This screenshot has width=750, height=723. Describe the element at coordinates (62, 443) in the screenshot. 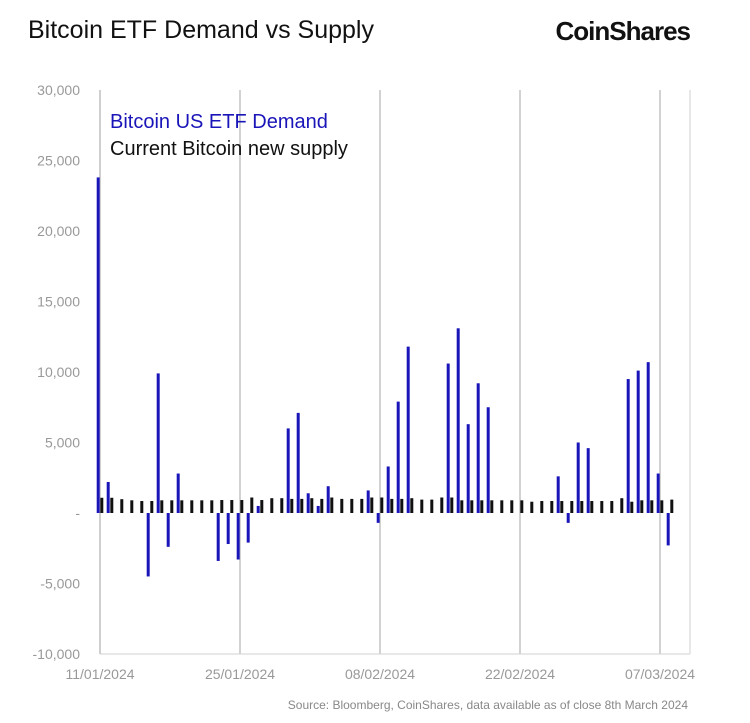

I see `y-tick-label: 5,000` at that location.